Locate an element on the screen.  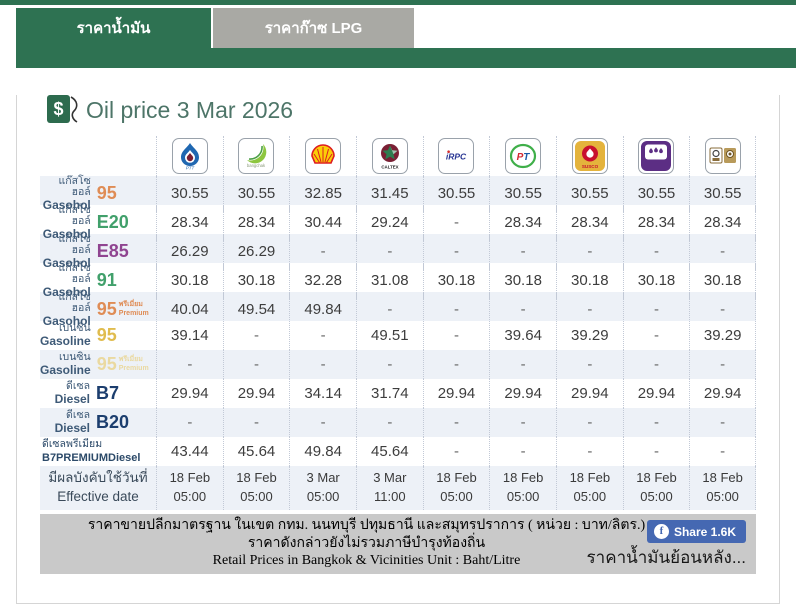
brand-header-row: PTT bangchak is located at coordinates (398, 156).